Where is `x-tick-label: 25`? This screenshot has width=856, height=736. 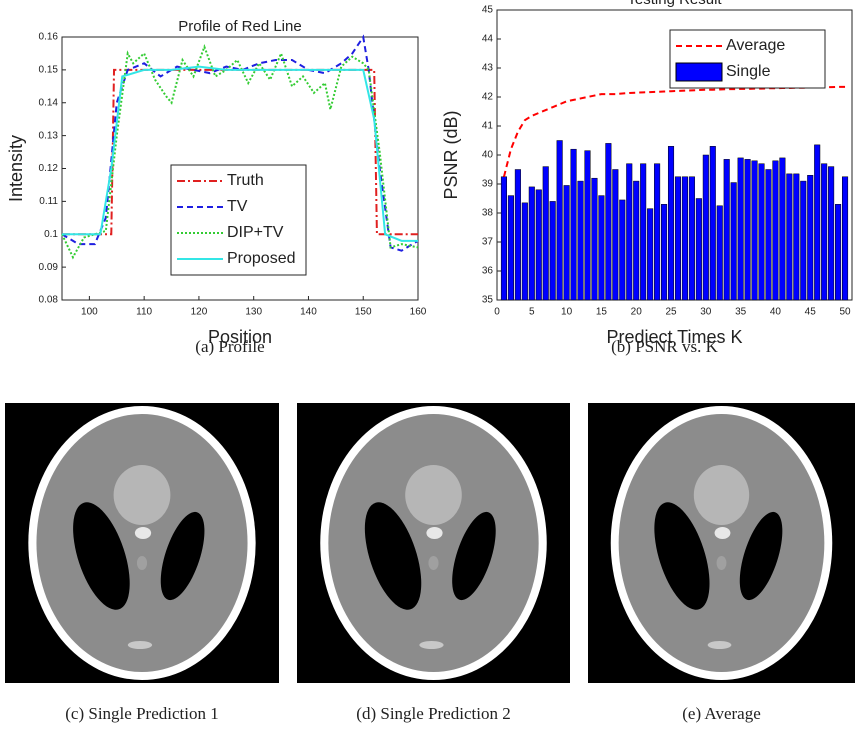 x-tick-label: 25 is located at coordinates (671, 312).